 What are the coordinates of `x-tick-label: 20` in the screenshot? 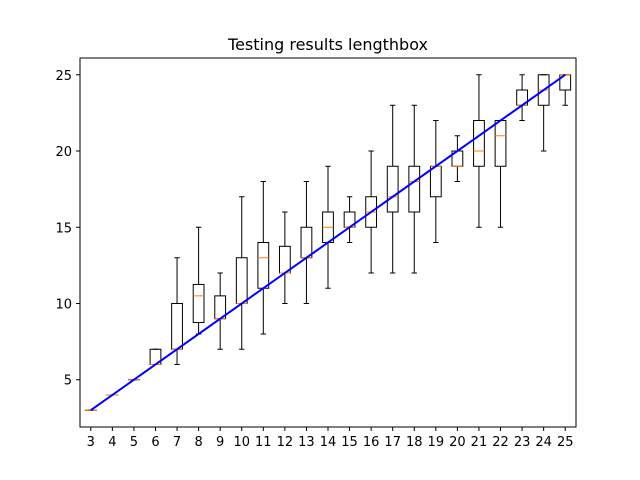 It's located at (457, 442).